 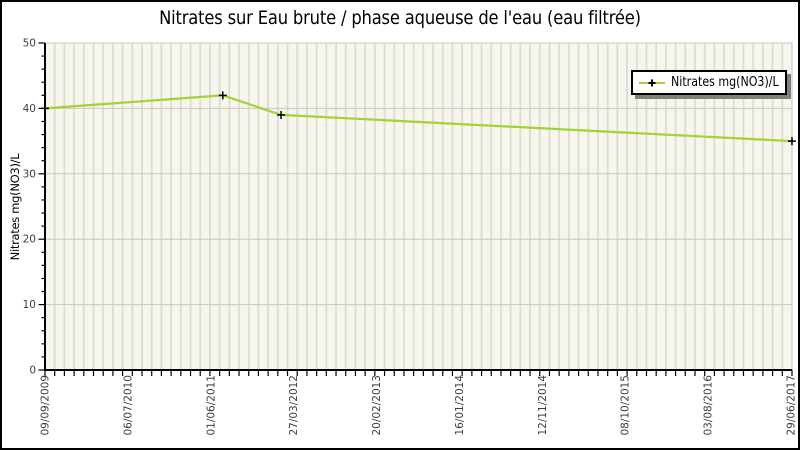 I want to click on y-tick-label: 20, so click(x=29, y=240).